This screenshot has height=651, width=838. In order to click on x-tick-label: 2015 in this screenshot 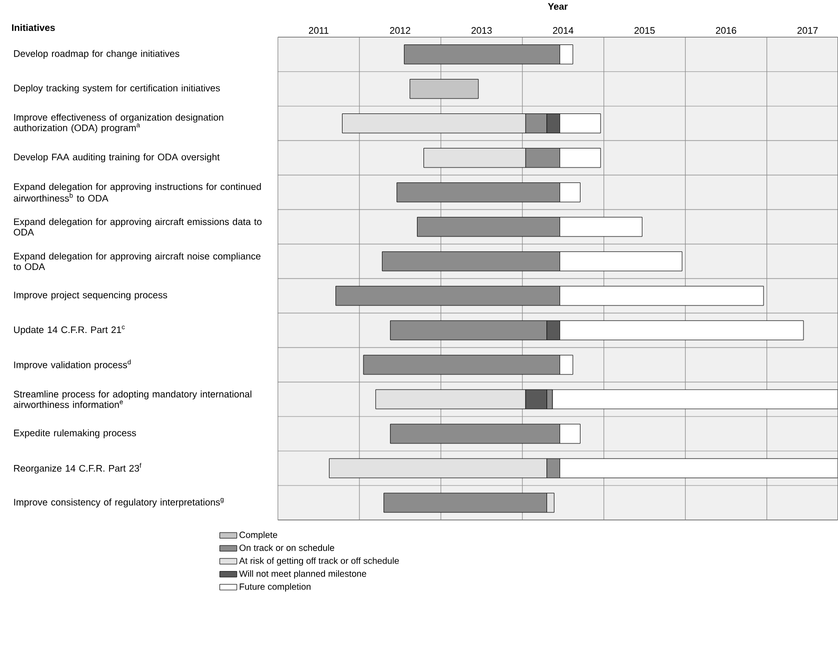, I will do `click(644, 30)`.